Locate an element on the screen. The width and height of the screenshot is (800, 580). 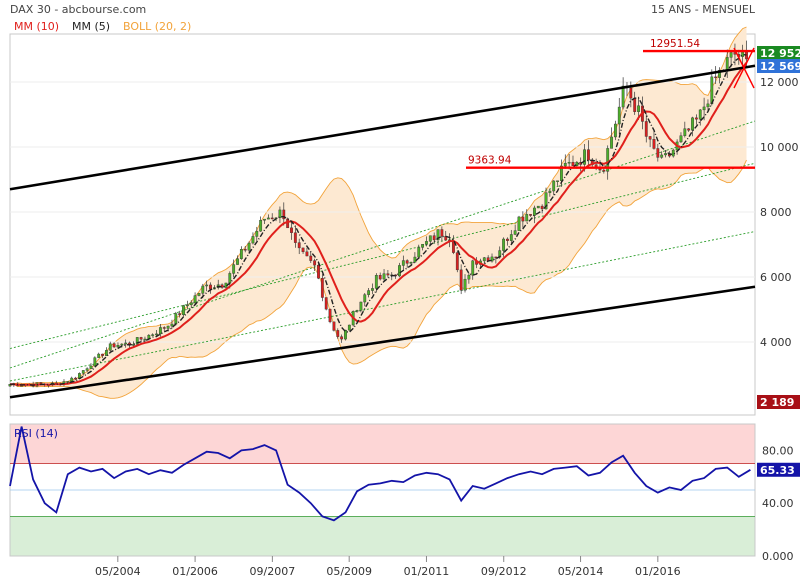
legend-mm10: MM (10) is located at coordinates (36, 26).